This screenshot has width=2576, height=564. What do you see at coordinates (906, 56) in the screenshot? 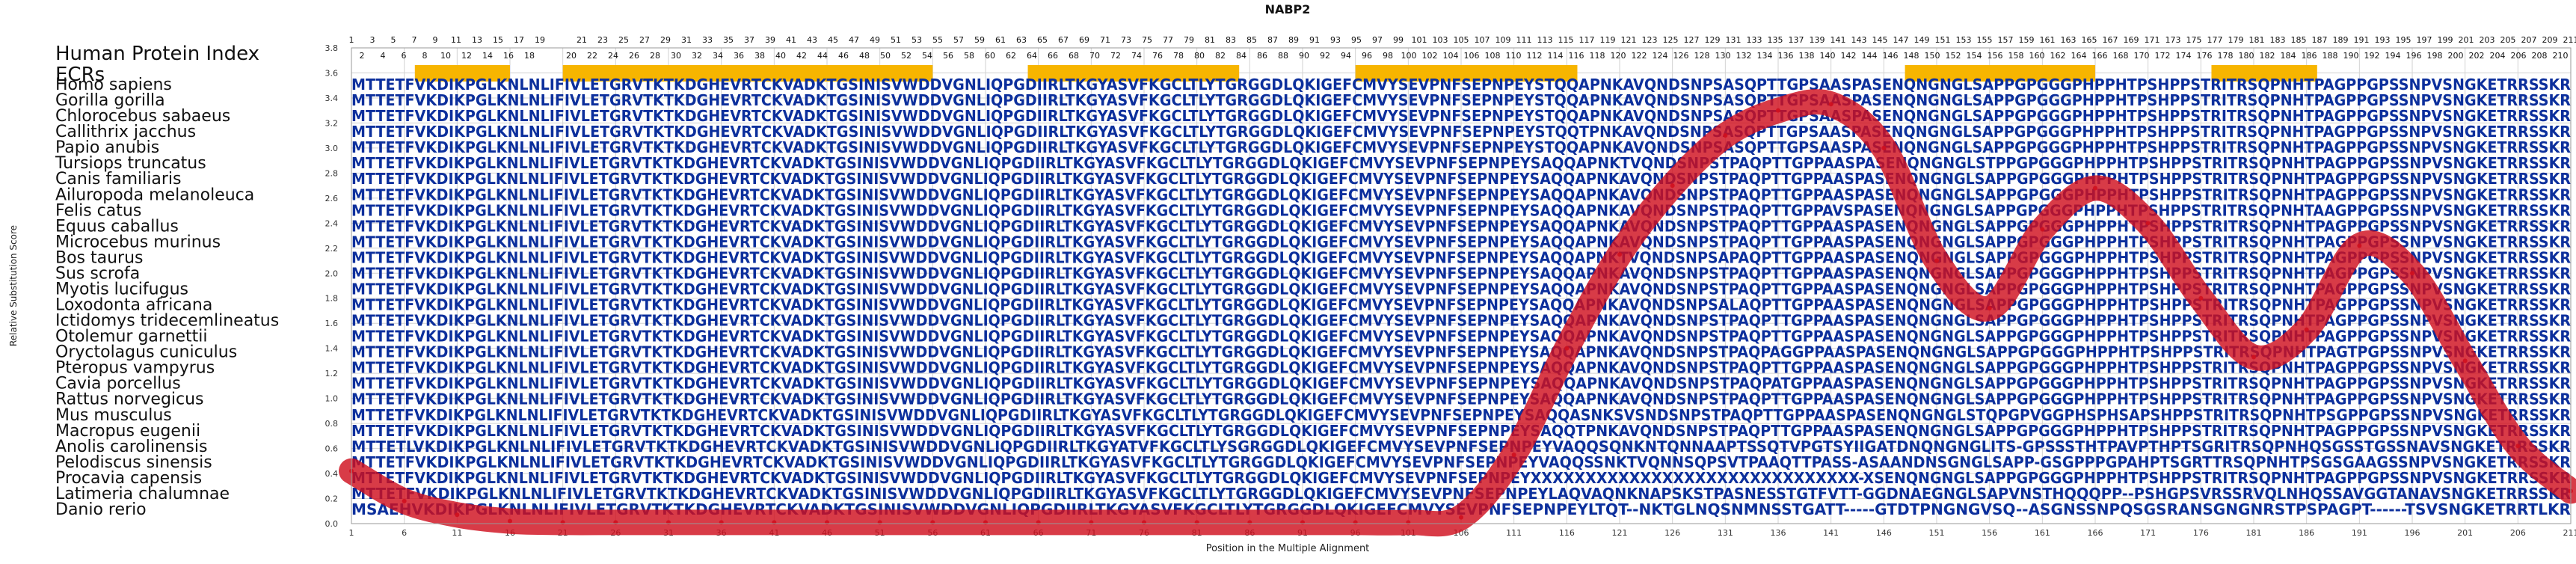
I see `index-number: 52` at bounding box center [906, 56].